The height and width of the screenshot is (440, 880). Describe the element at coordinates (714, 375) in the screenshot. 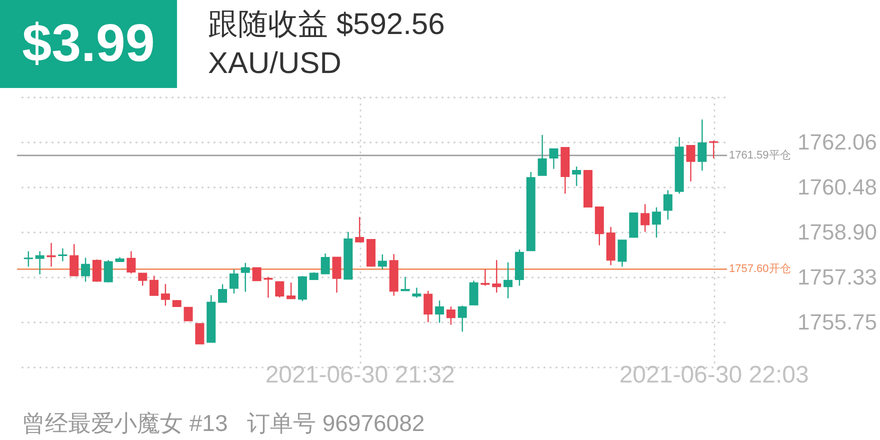

I see `x-tick-label: 2021-06-30 22:03` at that location.